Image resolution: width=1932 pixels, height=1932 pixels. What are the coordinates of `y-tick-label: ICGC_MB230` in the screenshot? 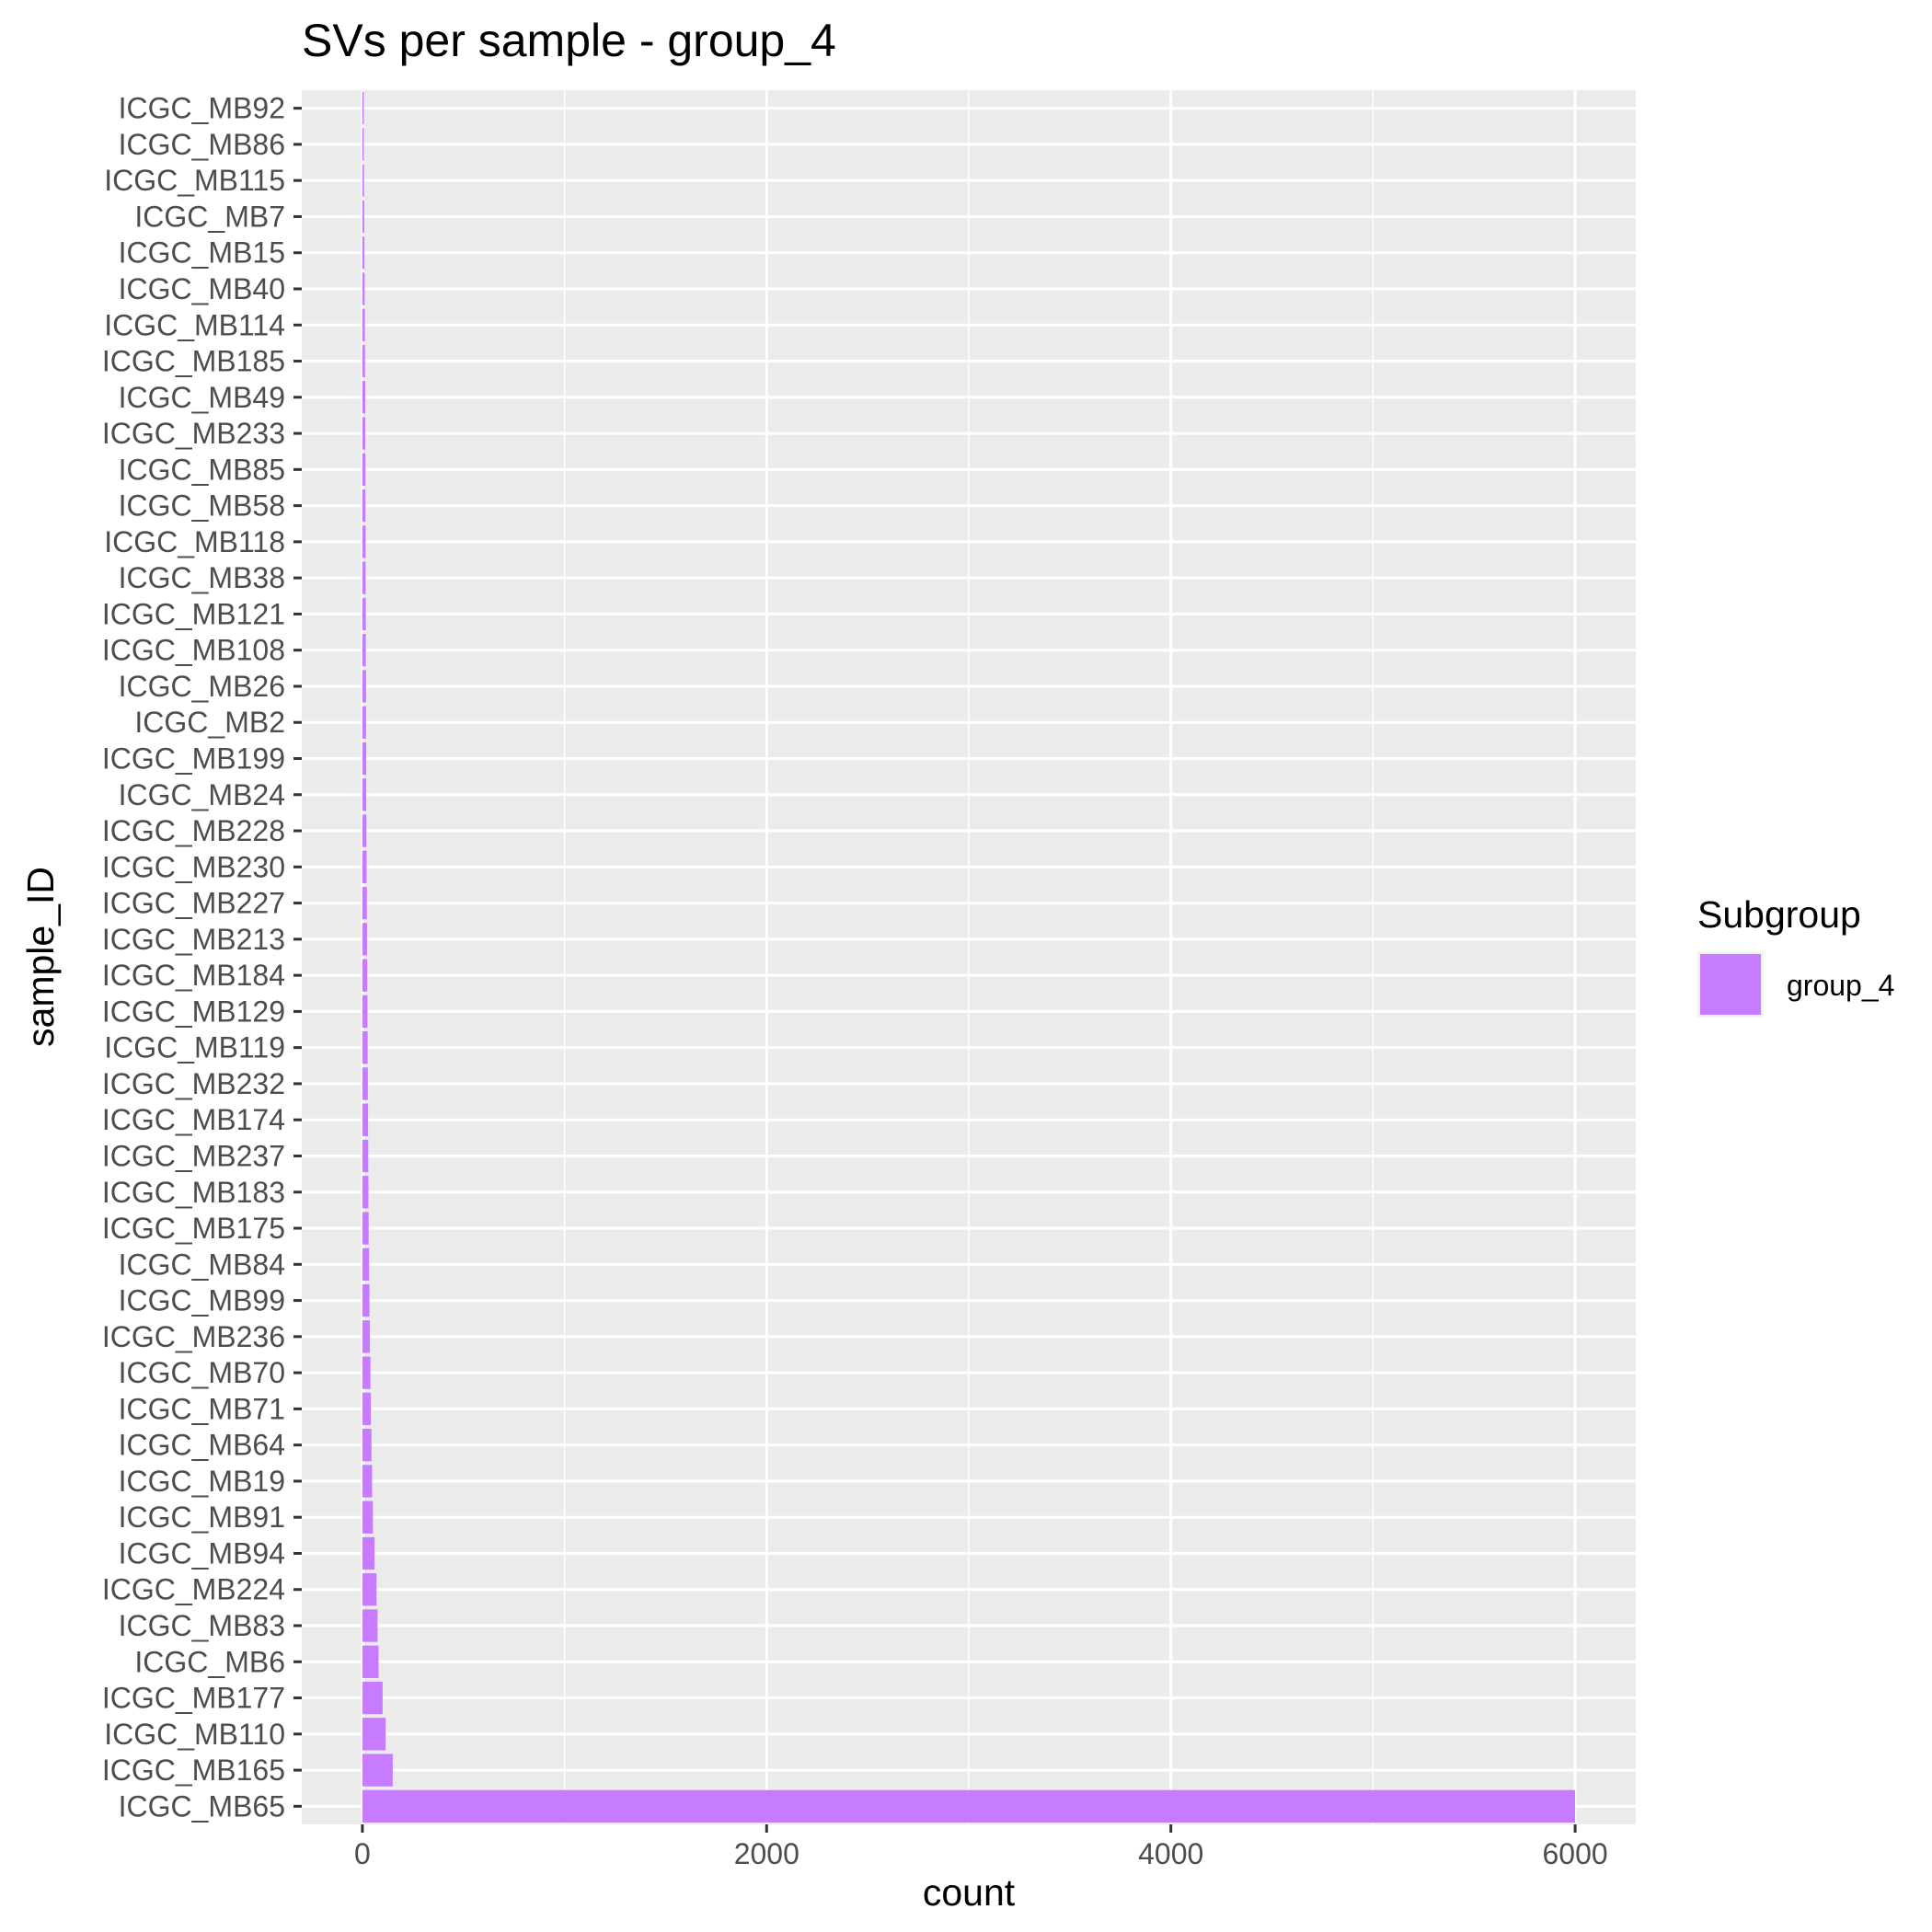 It's located at (193, 866).